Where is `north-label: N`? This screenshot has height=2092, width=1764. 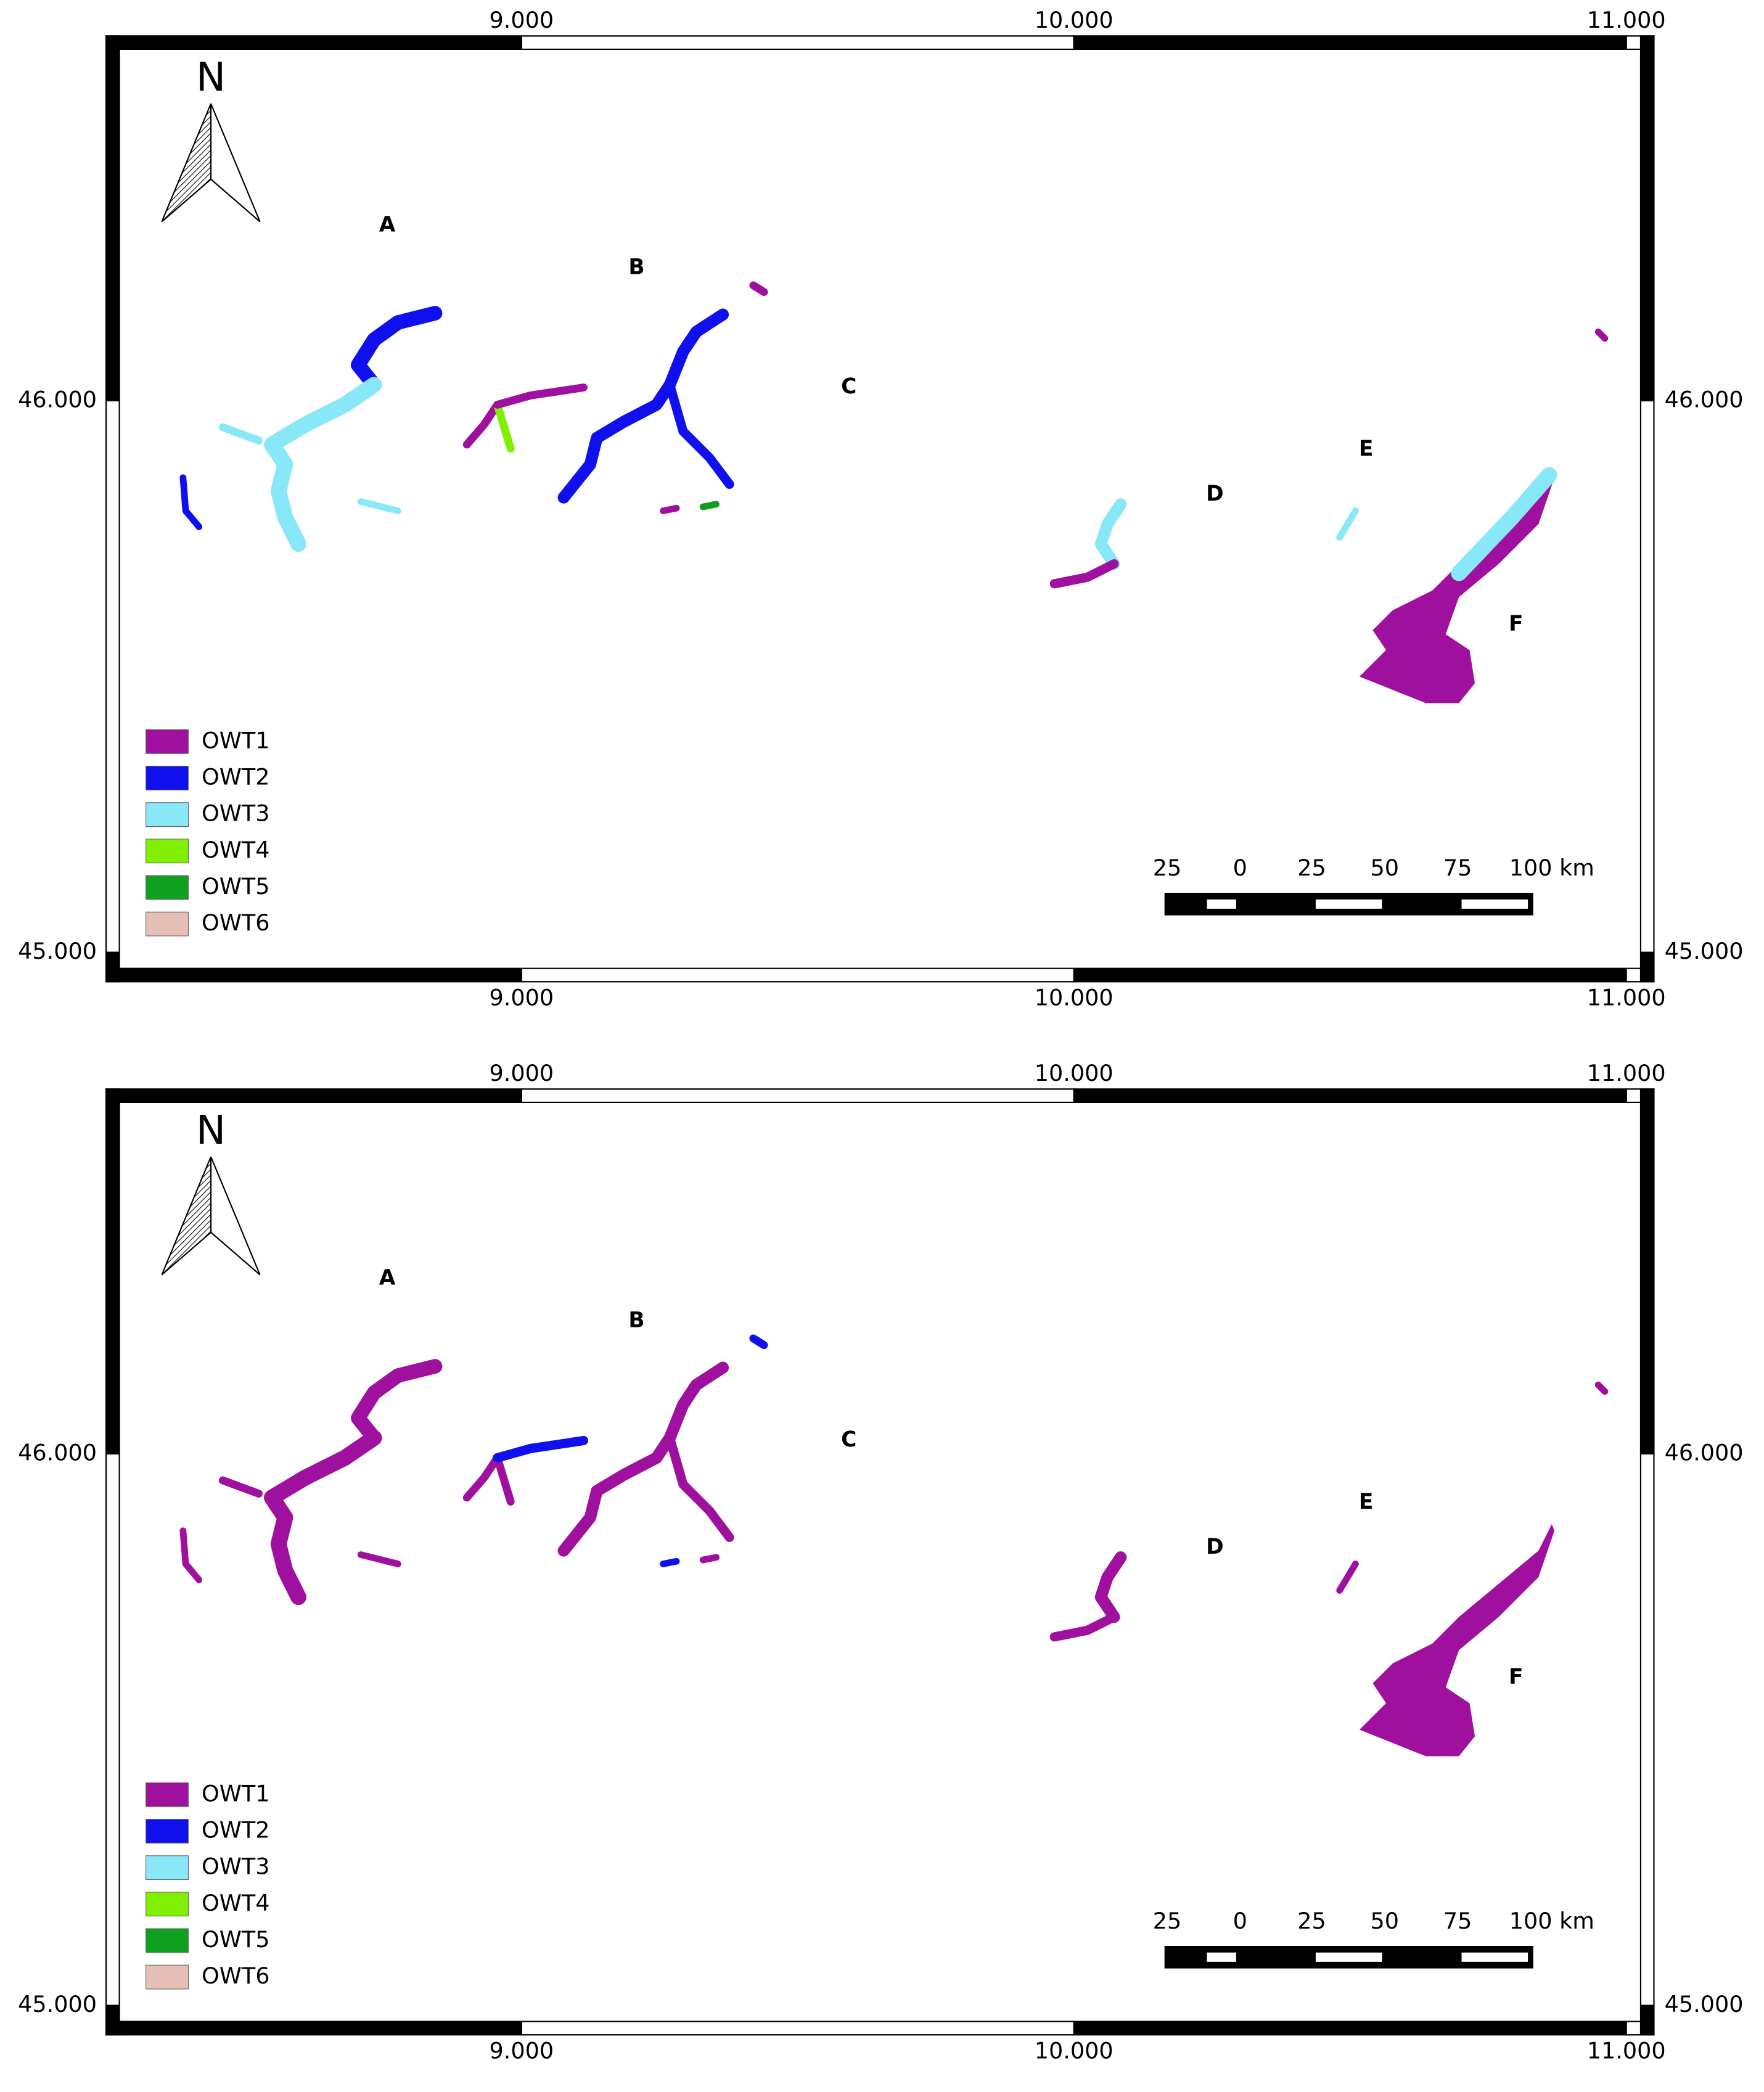
north-label: N is located at coordinates (211, 77).